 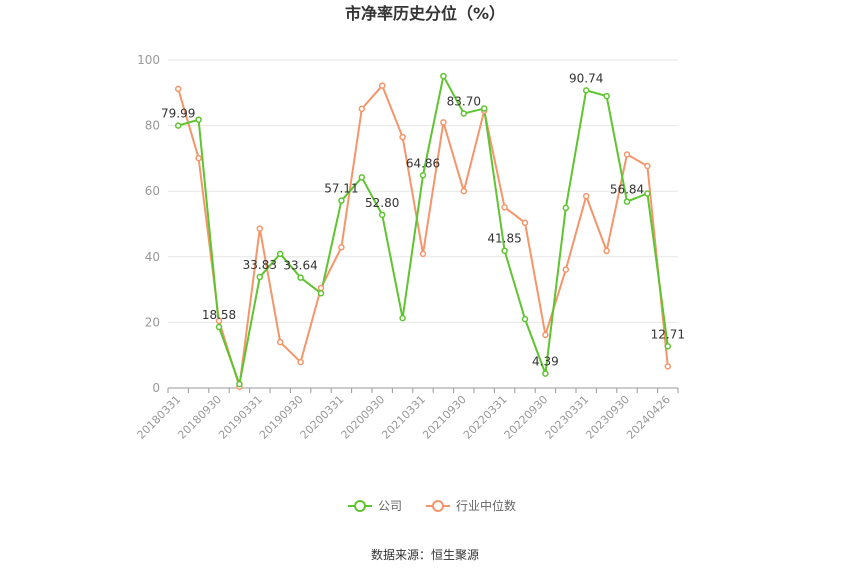 What do you see at coordinates (504, 239) in the screenshot?
I see `data-label: 41.85` at bounding box center [504, 239].